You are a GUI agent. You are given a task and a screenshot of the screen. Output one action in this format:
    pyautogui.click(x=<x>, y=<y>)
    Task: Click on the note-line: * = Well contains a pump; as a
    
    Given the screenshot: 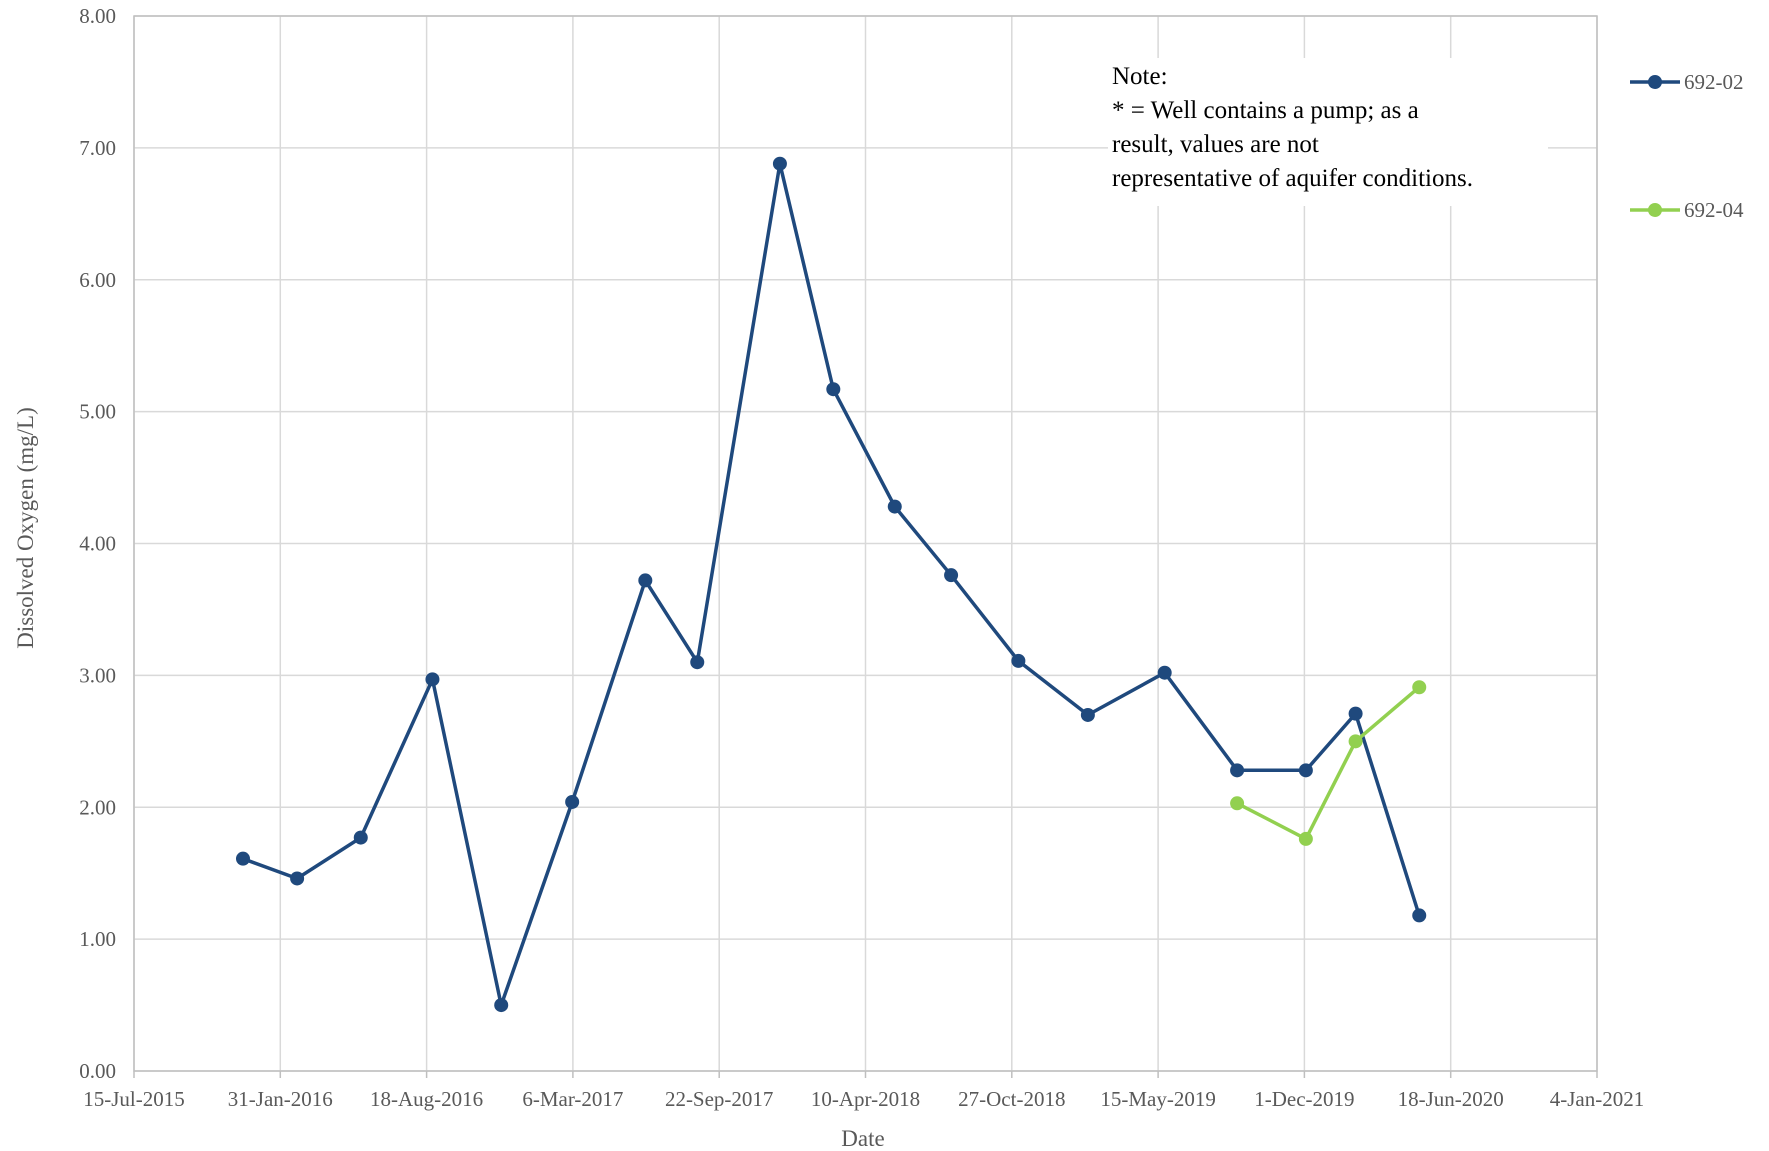 What is the action you would take?
    pyautogui.click(x=1265, y=110)
    